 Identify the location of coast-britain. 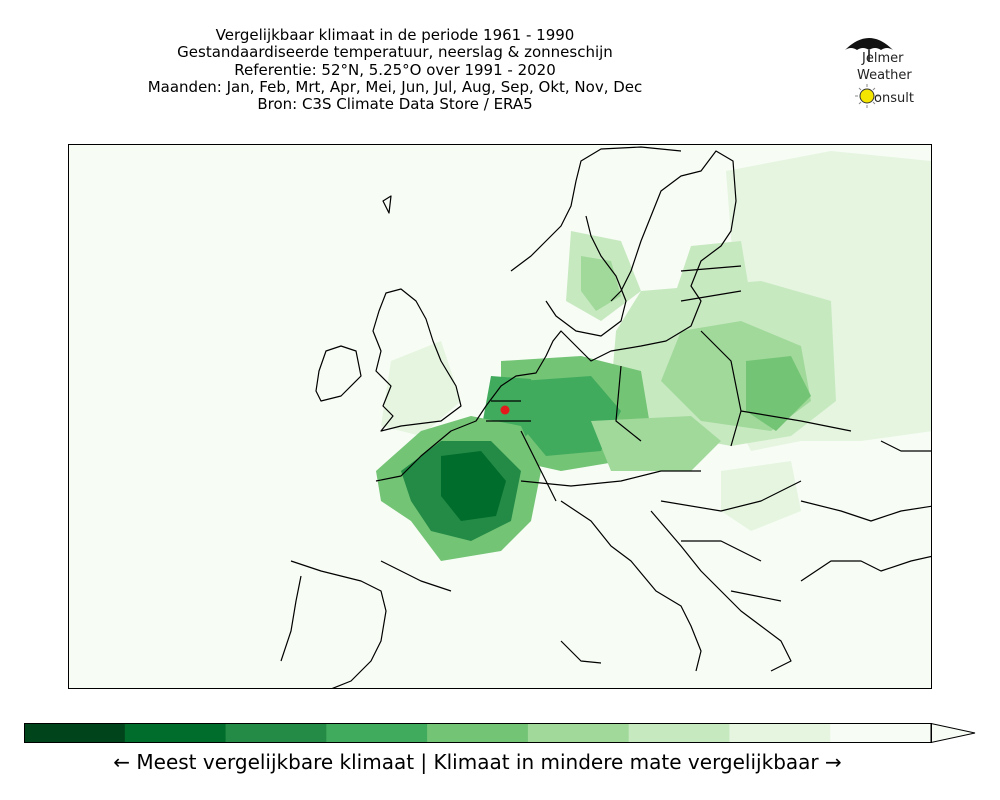
(417, 360).